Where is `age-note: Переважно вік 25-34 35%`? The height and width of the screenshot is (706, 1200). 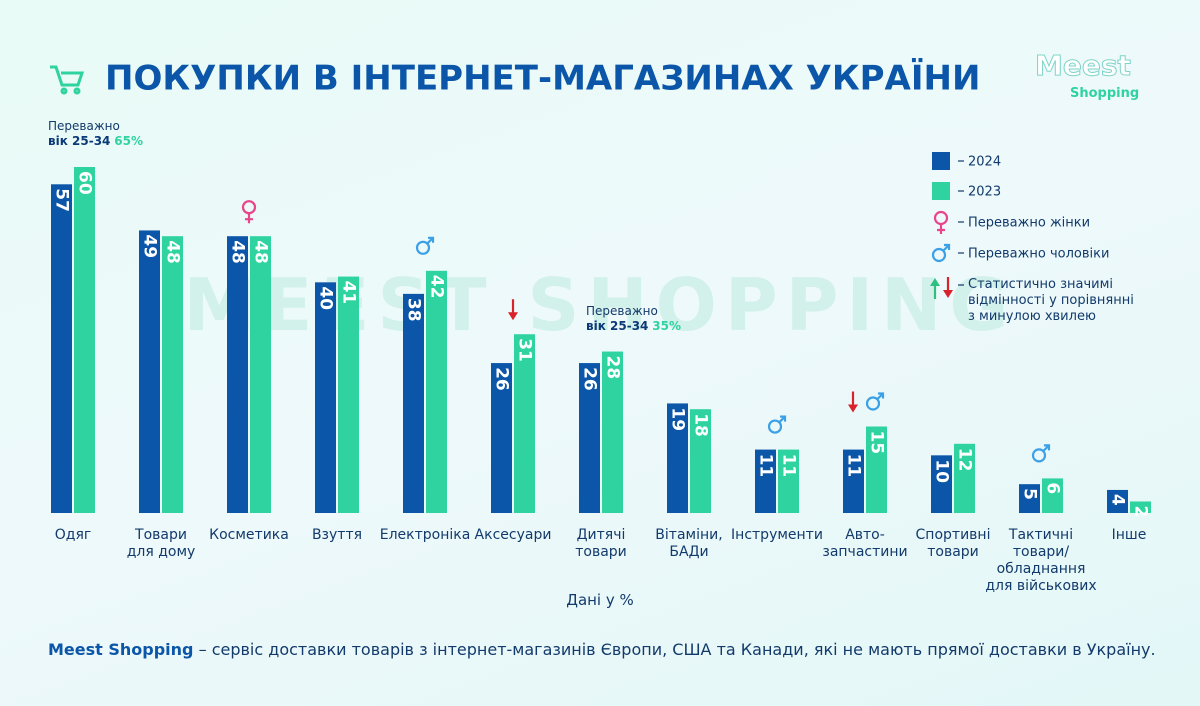
age-note: Переважно вік 25-34 35% is located at coordinates (641, 319).